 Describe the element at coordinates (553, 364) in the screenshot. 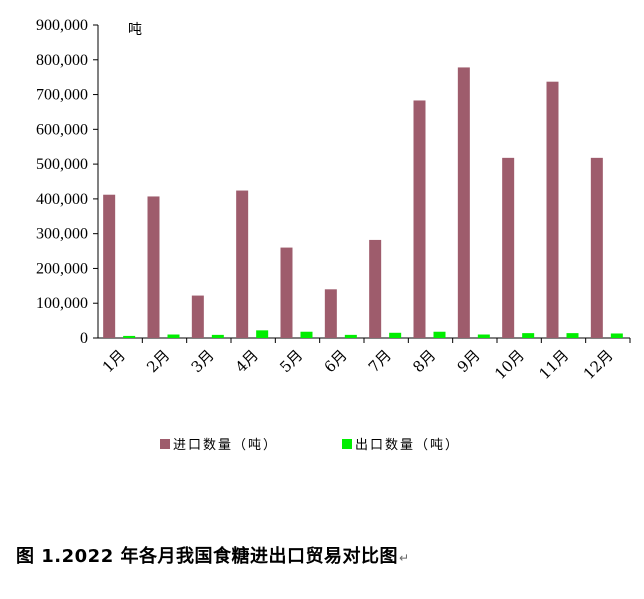

I see `x-tick-label: 11月` at that location.